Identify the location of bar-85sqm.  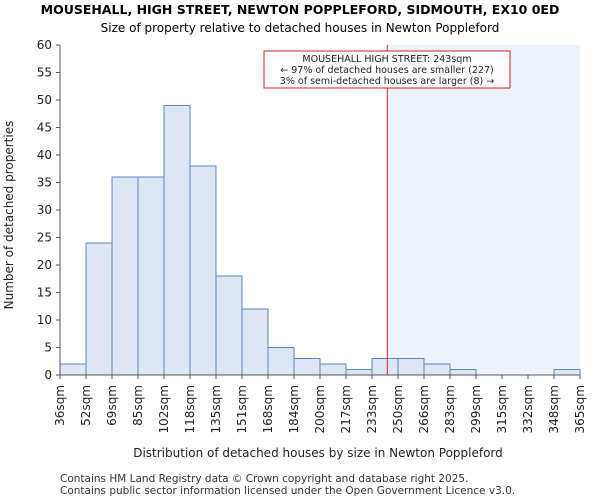
(151, 276).